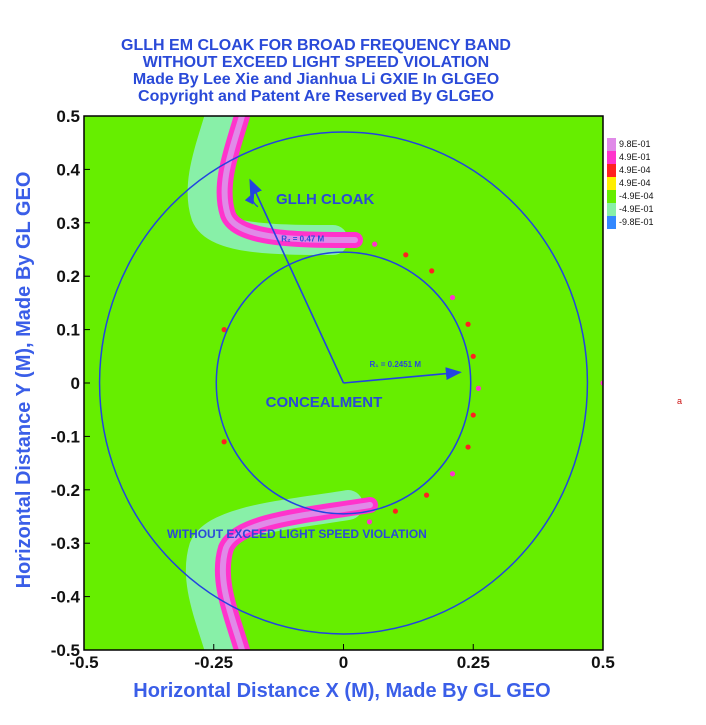 The height and width of the screenshot is (725, 706). Describe the element at coordinates (65, 543) in the screenshot. I see `y-tick-label: -0.3` at that location.